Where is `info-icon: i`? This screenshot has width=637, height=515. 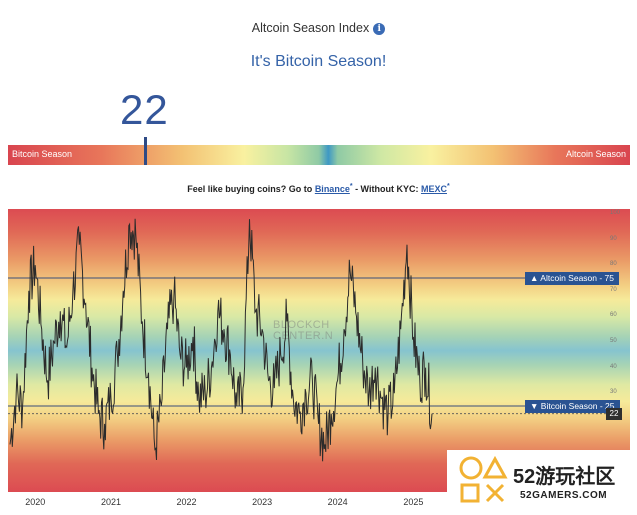 info-icon: i is located at coordinates (379, 29).